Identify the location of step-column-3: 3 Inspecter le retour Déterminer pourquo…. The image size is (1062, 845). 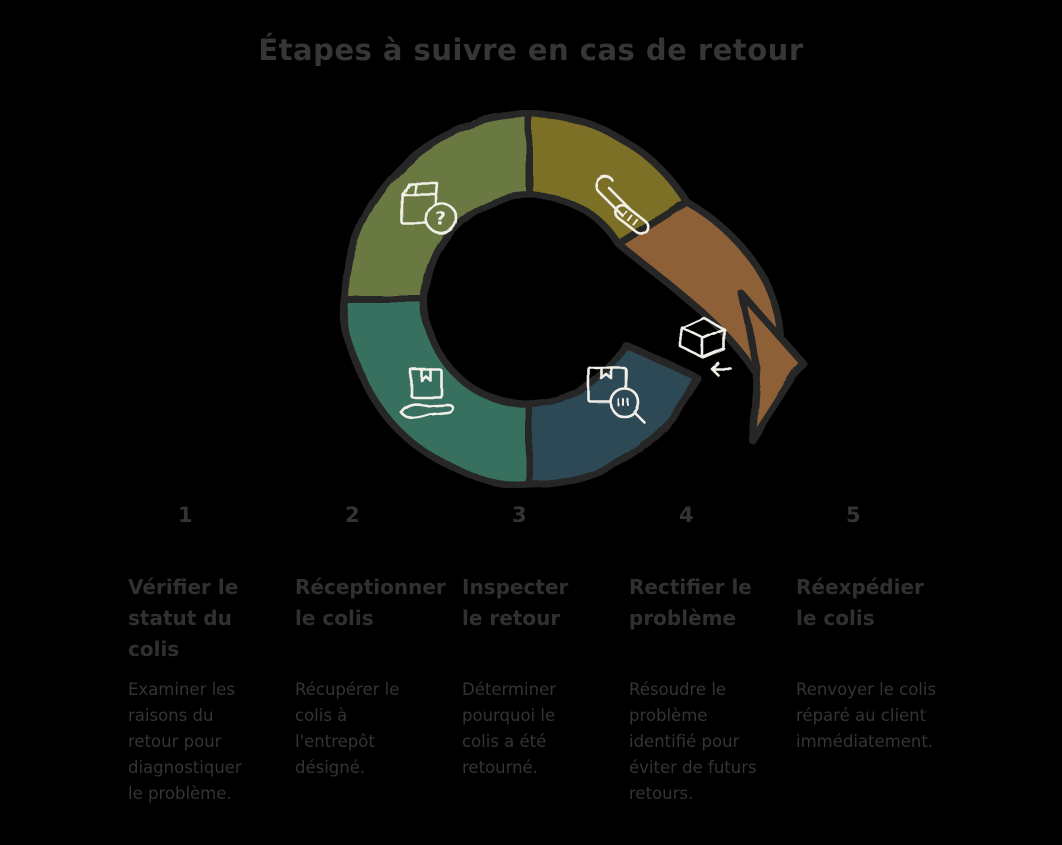
(545, 673).